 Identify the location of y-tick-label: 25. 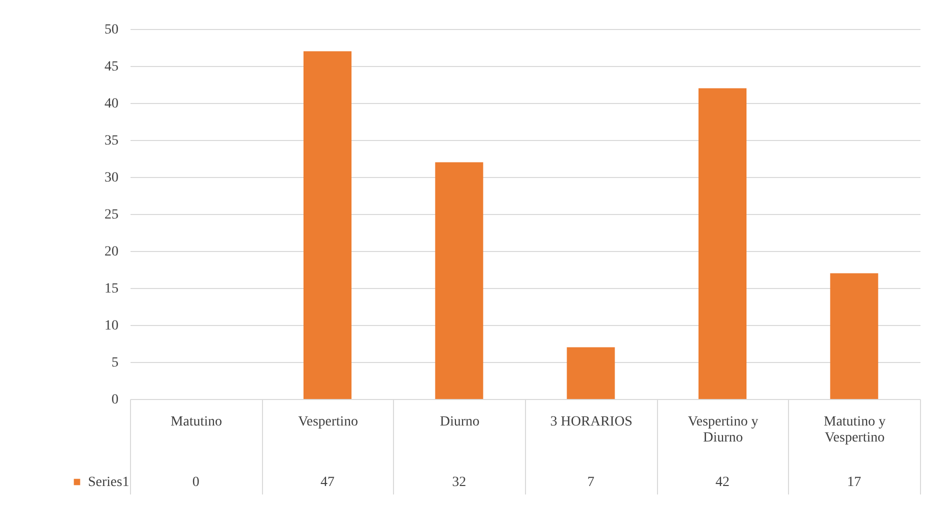
(111, 215).